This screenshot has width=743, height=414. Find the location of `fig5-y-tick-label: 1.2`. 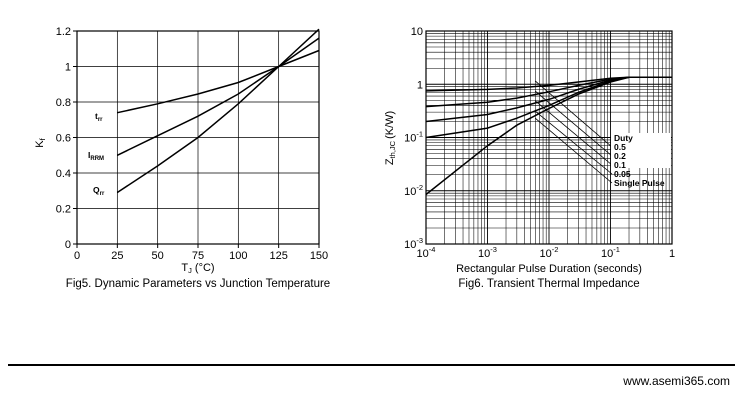

fig5-y-tick-label: 1.2 is located at coordinates (63, 32).